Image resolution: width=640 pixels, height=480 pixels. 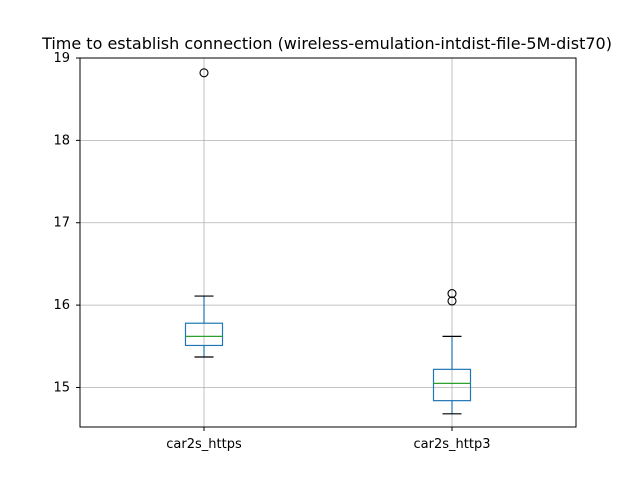 What do you see at coordinates (204, 444) in the screenshot?
I see `x-tick-label: car2s_https` at bounding box center [204, 444].